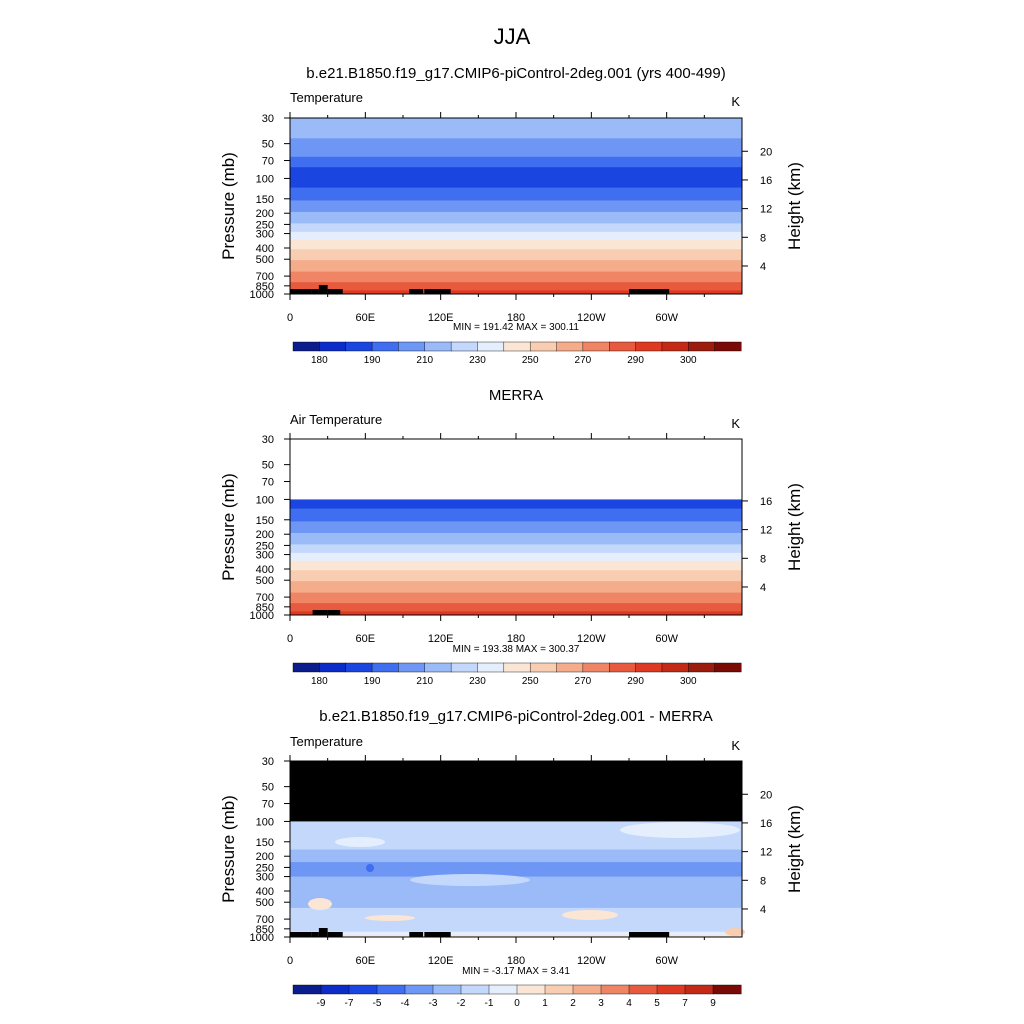 The image size is (1024, 1024). Describe the element at coordinates (516, 327) in the screenshot. I see `min-max-stats: MIN = 191.42 MAX = 300.11` at that location.